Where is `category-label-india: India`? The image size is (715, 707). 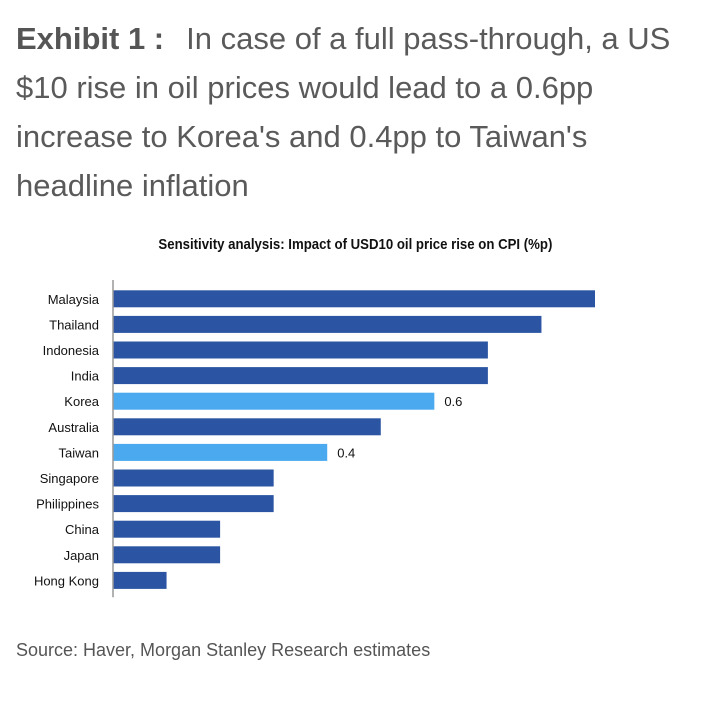
category-label-india: India is located at coordinates (85, 376).